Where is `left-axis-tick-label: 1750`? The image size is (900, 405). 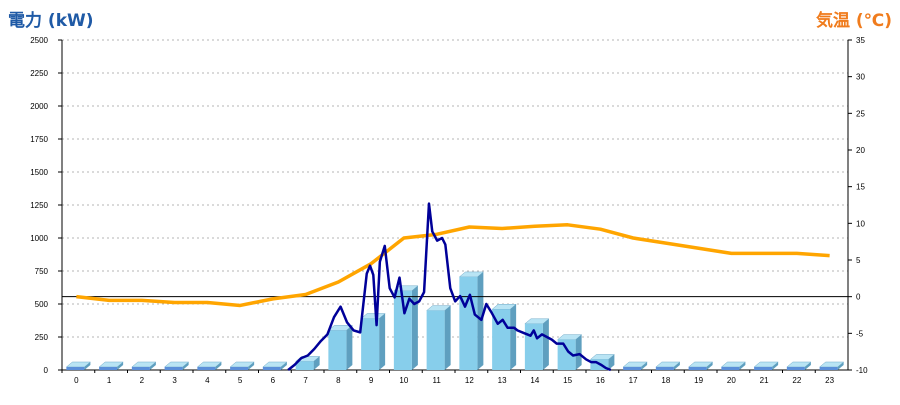 left-axis-tick-label: 1750 is located at coordinates (39, 139).